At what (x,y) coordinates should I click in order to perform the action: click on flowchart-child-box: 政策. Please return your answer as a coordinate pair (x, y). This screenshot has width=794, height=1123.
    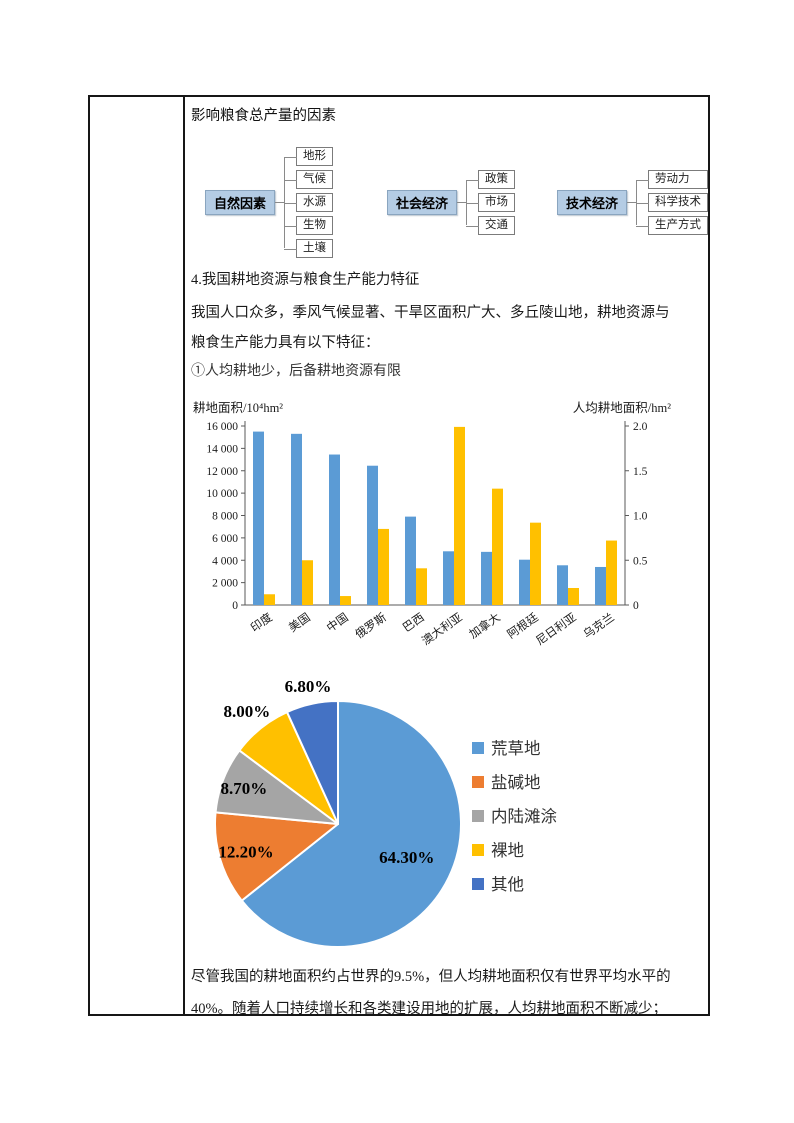
    Looking at the image, I should click on (490, 179).